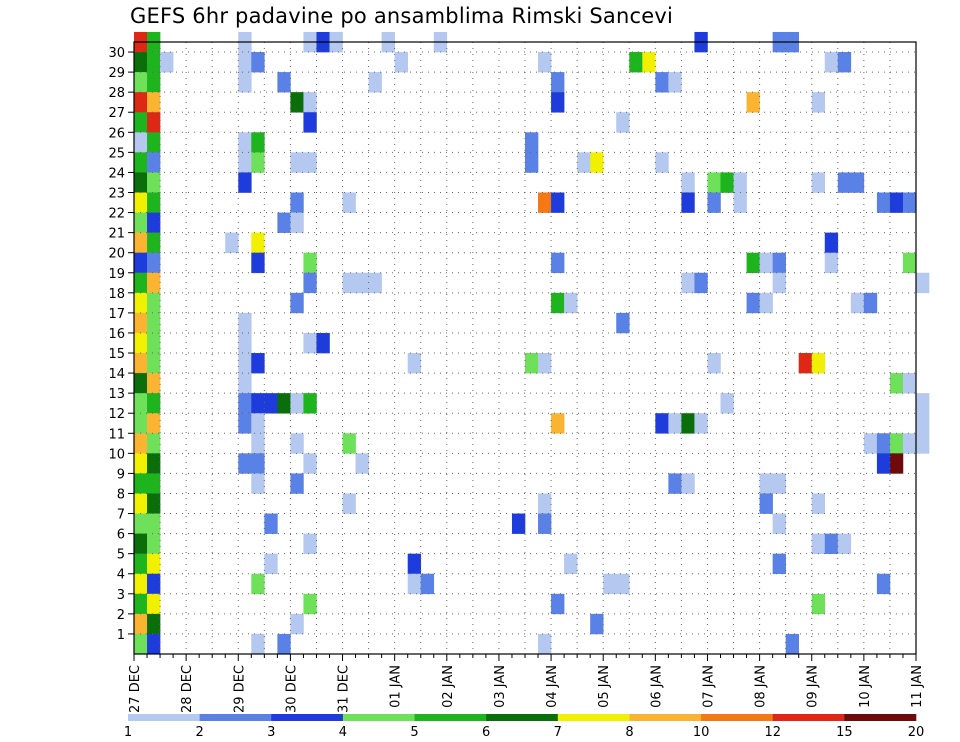 Image resolution: width=960 pixels, height=742 pixels. I want to click on y-tick-label: 17, so click(116, 314).